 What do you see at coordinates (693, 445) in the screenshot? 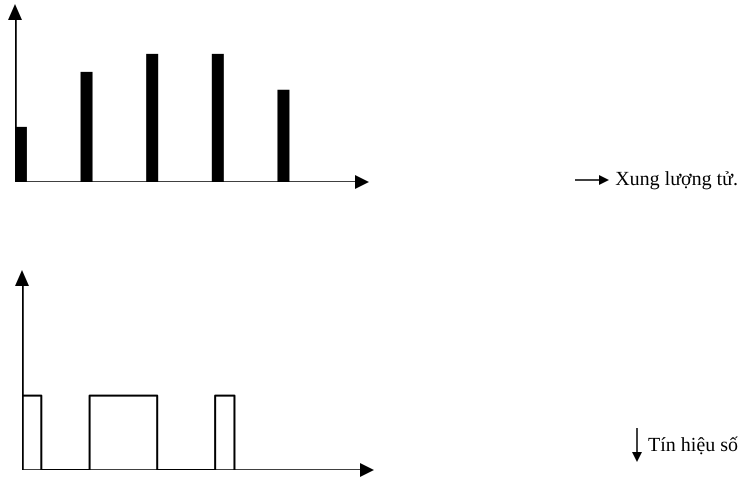
I see `text: Tín hiệu số` at bounding box center [693, 445].